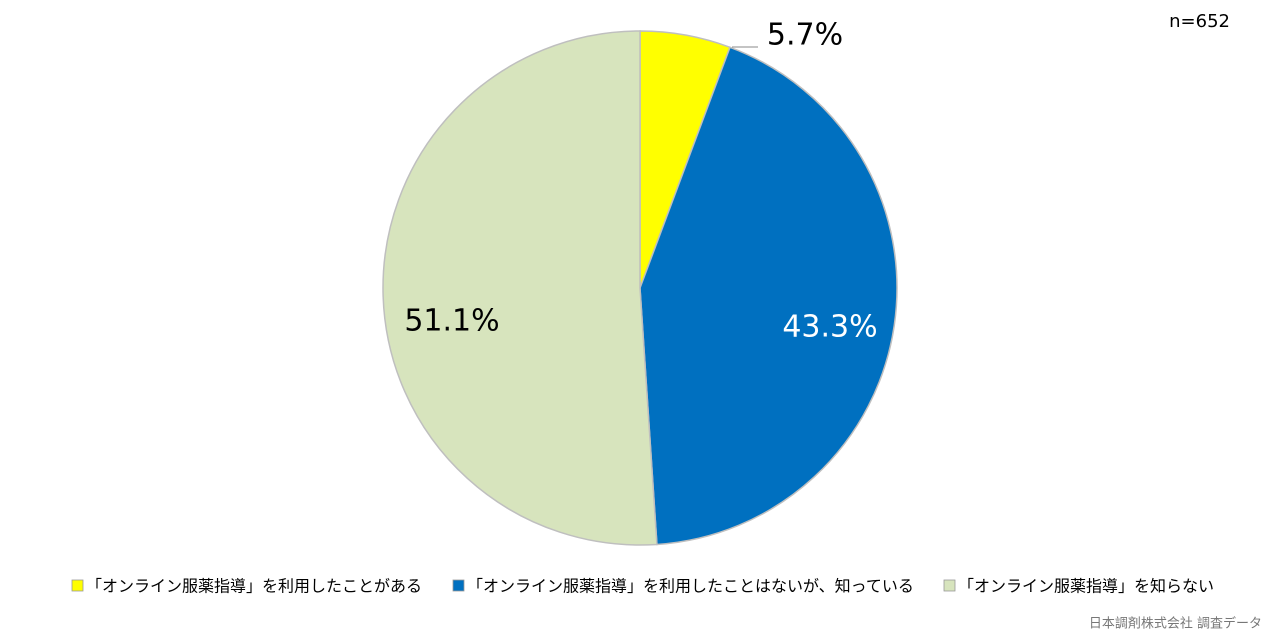 This screenshot has height=643, width=1280. I want to click on legend-label: 「オンライン服薬指導」を利用したことがある, so click(254, 586).